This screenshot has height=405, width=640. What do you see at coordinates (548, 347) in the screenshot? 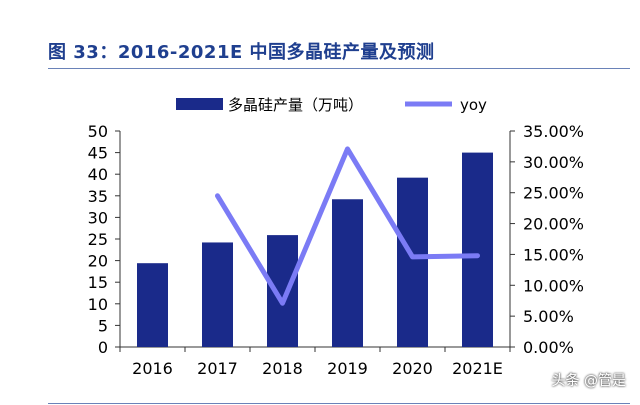
I see `y-right-tick-label: 0.00%` at bounding box center [548, 347].